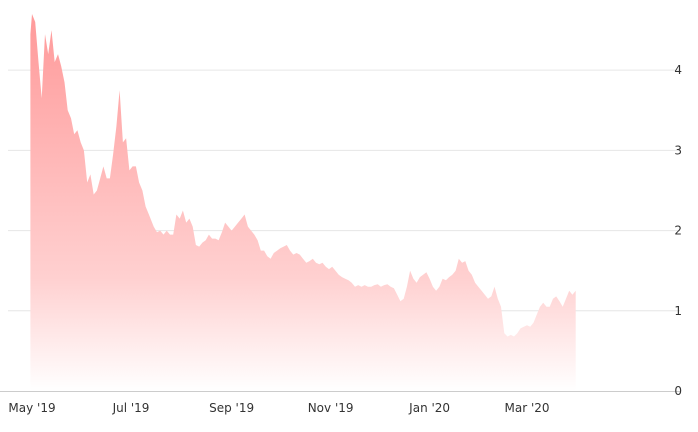 This screenshot has height=432, width=698. Describe the element at coordinates (31, 408) in the screenshot. I see `x-tick-label: May '19` at that location.